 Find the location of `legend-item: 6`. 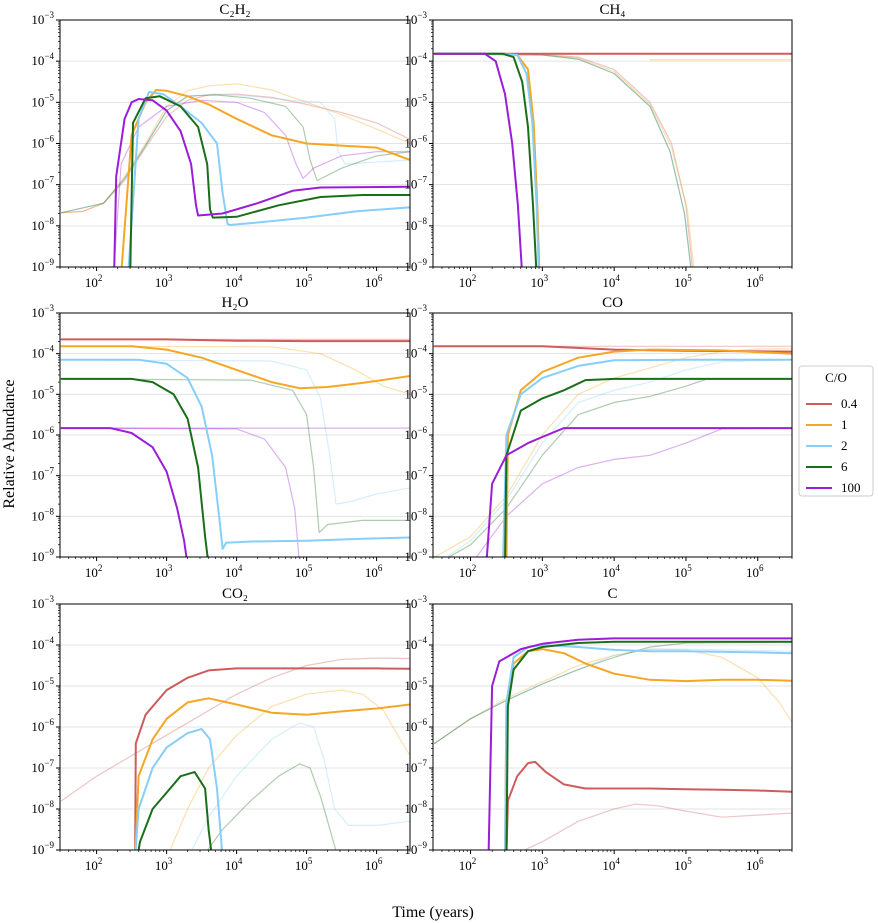

legend-item: 6 is located at coordinates (827, 466).